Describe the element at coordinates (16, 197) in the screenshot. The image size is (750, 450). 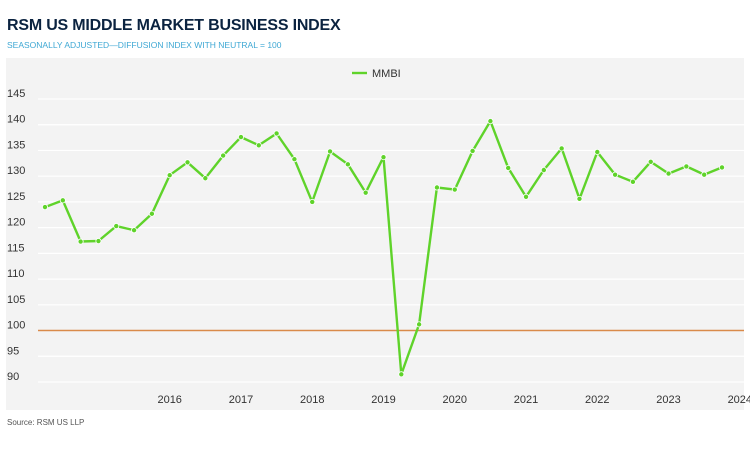
I see `y-tick-label: 125` at that location.